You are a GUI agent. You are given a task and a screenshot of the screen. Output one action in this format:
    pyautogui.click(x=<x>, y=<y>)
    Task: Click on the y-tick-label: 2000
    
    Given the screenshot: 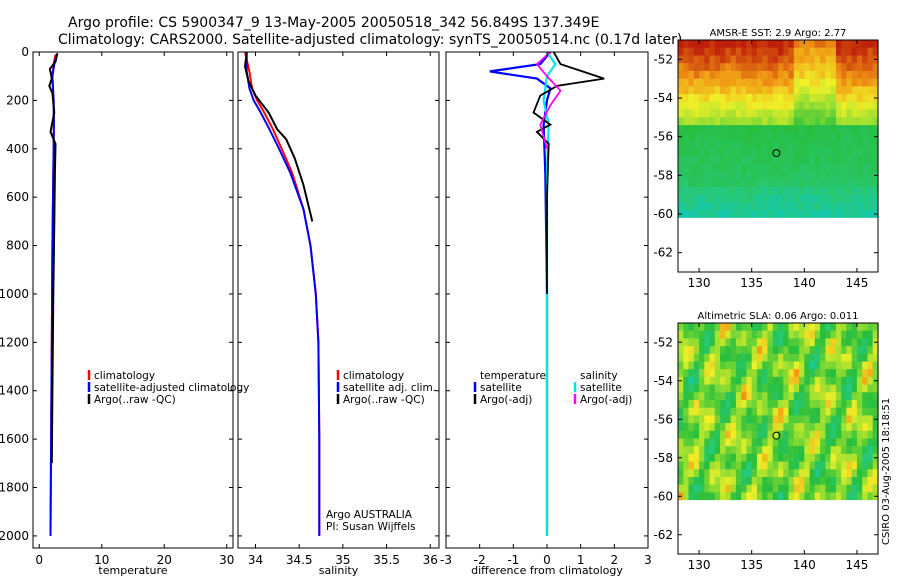 What is the action you would take?
    pyautogui.click(x=14, y=536)
    